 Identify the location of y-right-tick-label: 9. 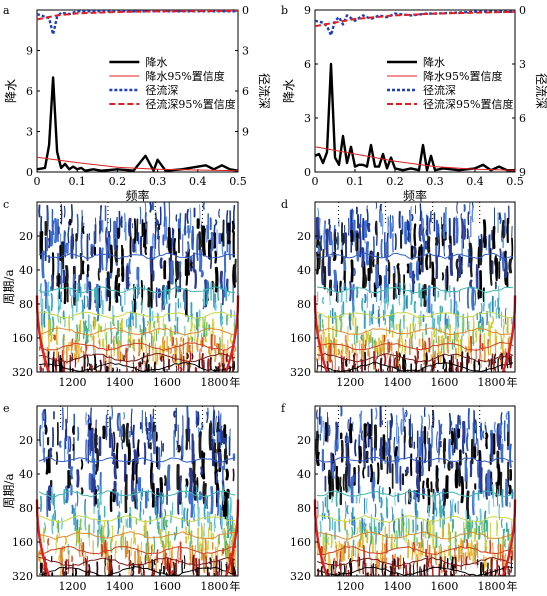
(522, 172).